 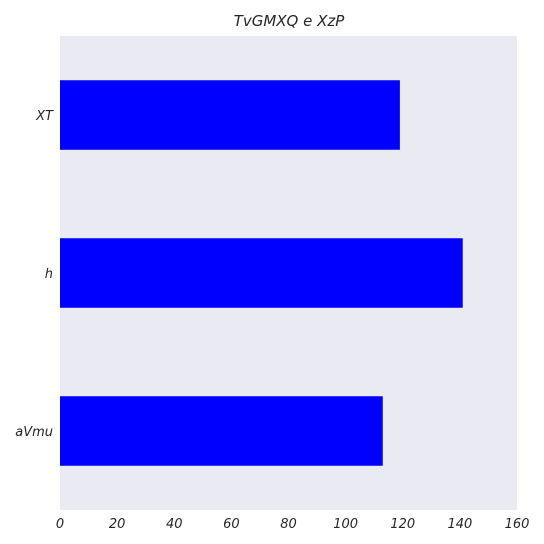 I want to click on bar-h, so click(x=261, y=273).